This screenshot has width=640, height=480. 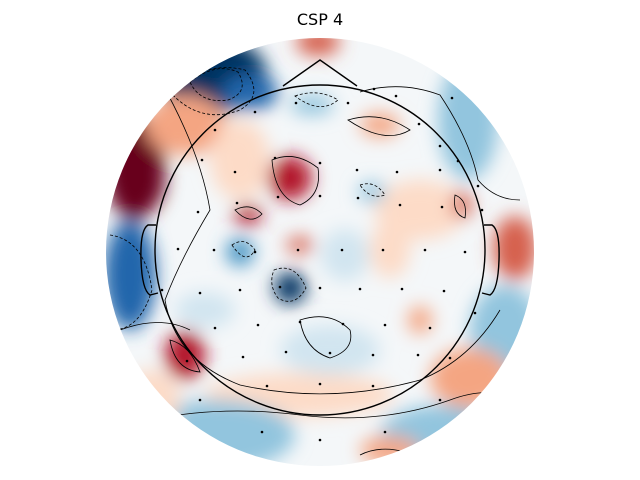 What do you see at coordinates (320, 19) in the screenshot?
I see `chart-title: CSP 4` at bounding box center [320, 19].